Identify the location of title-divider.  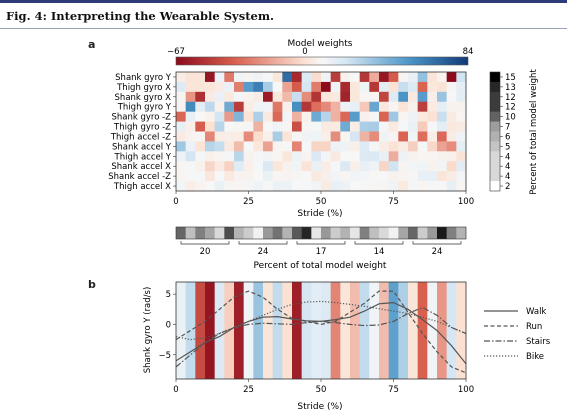
(283, 28).